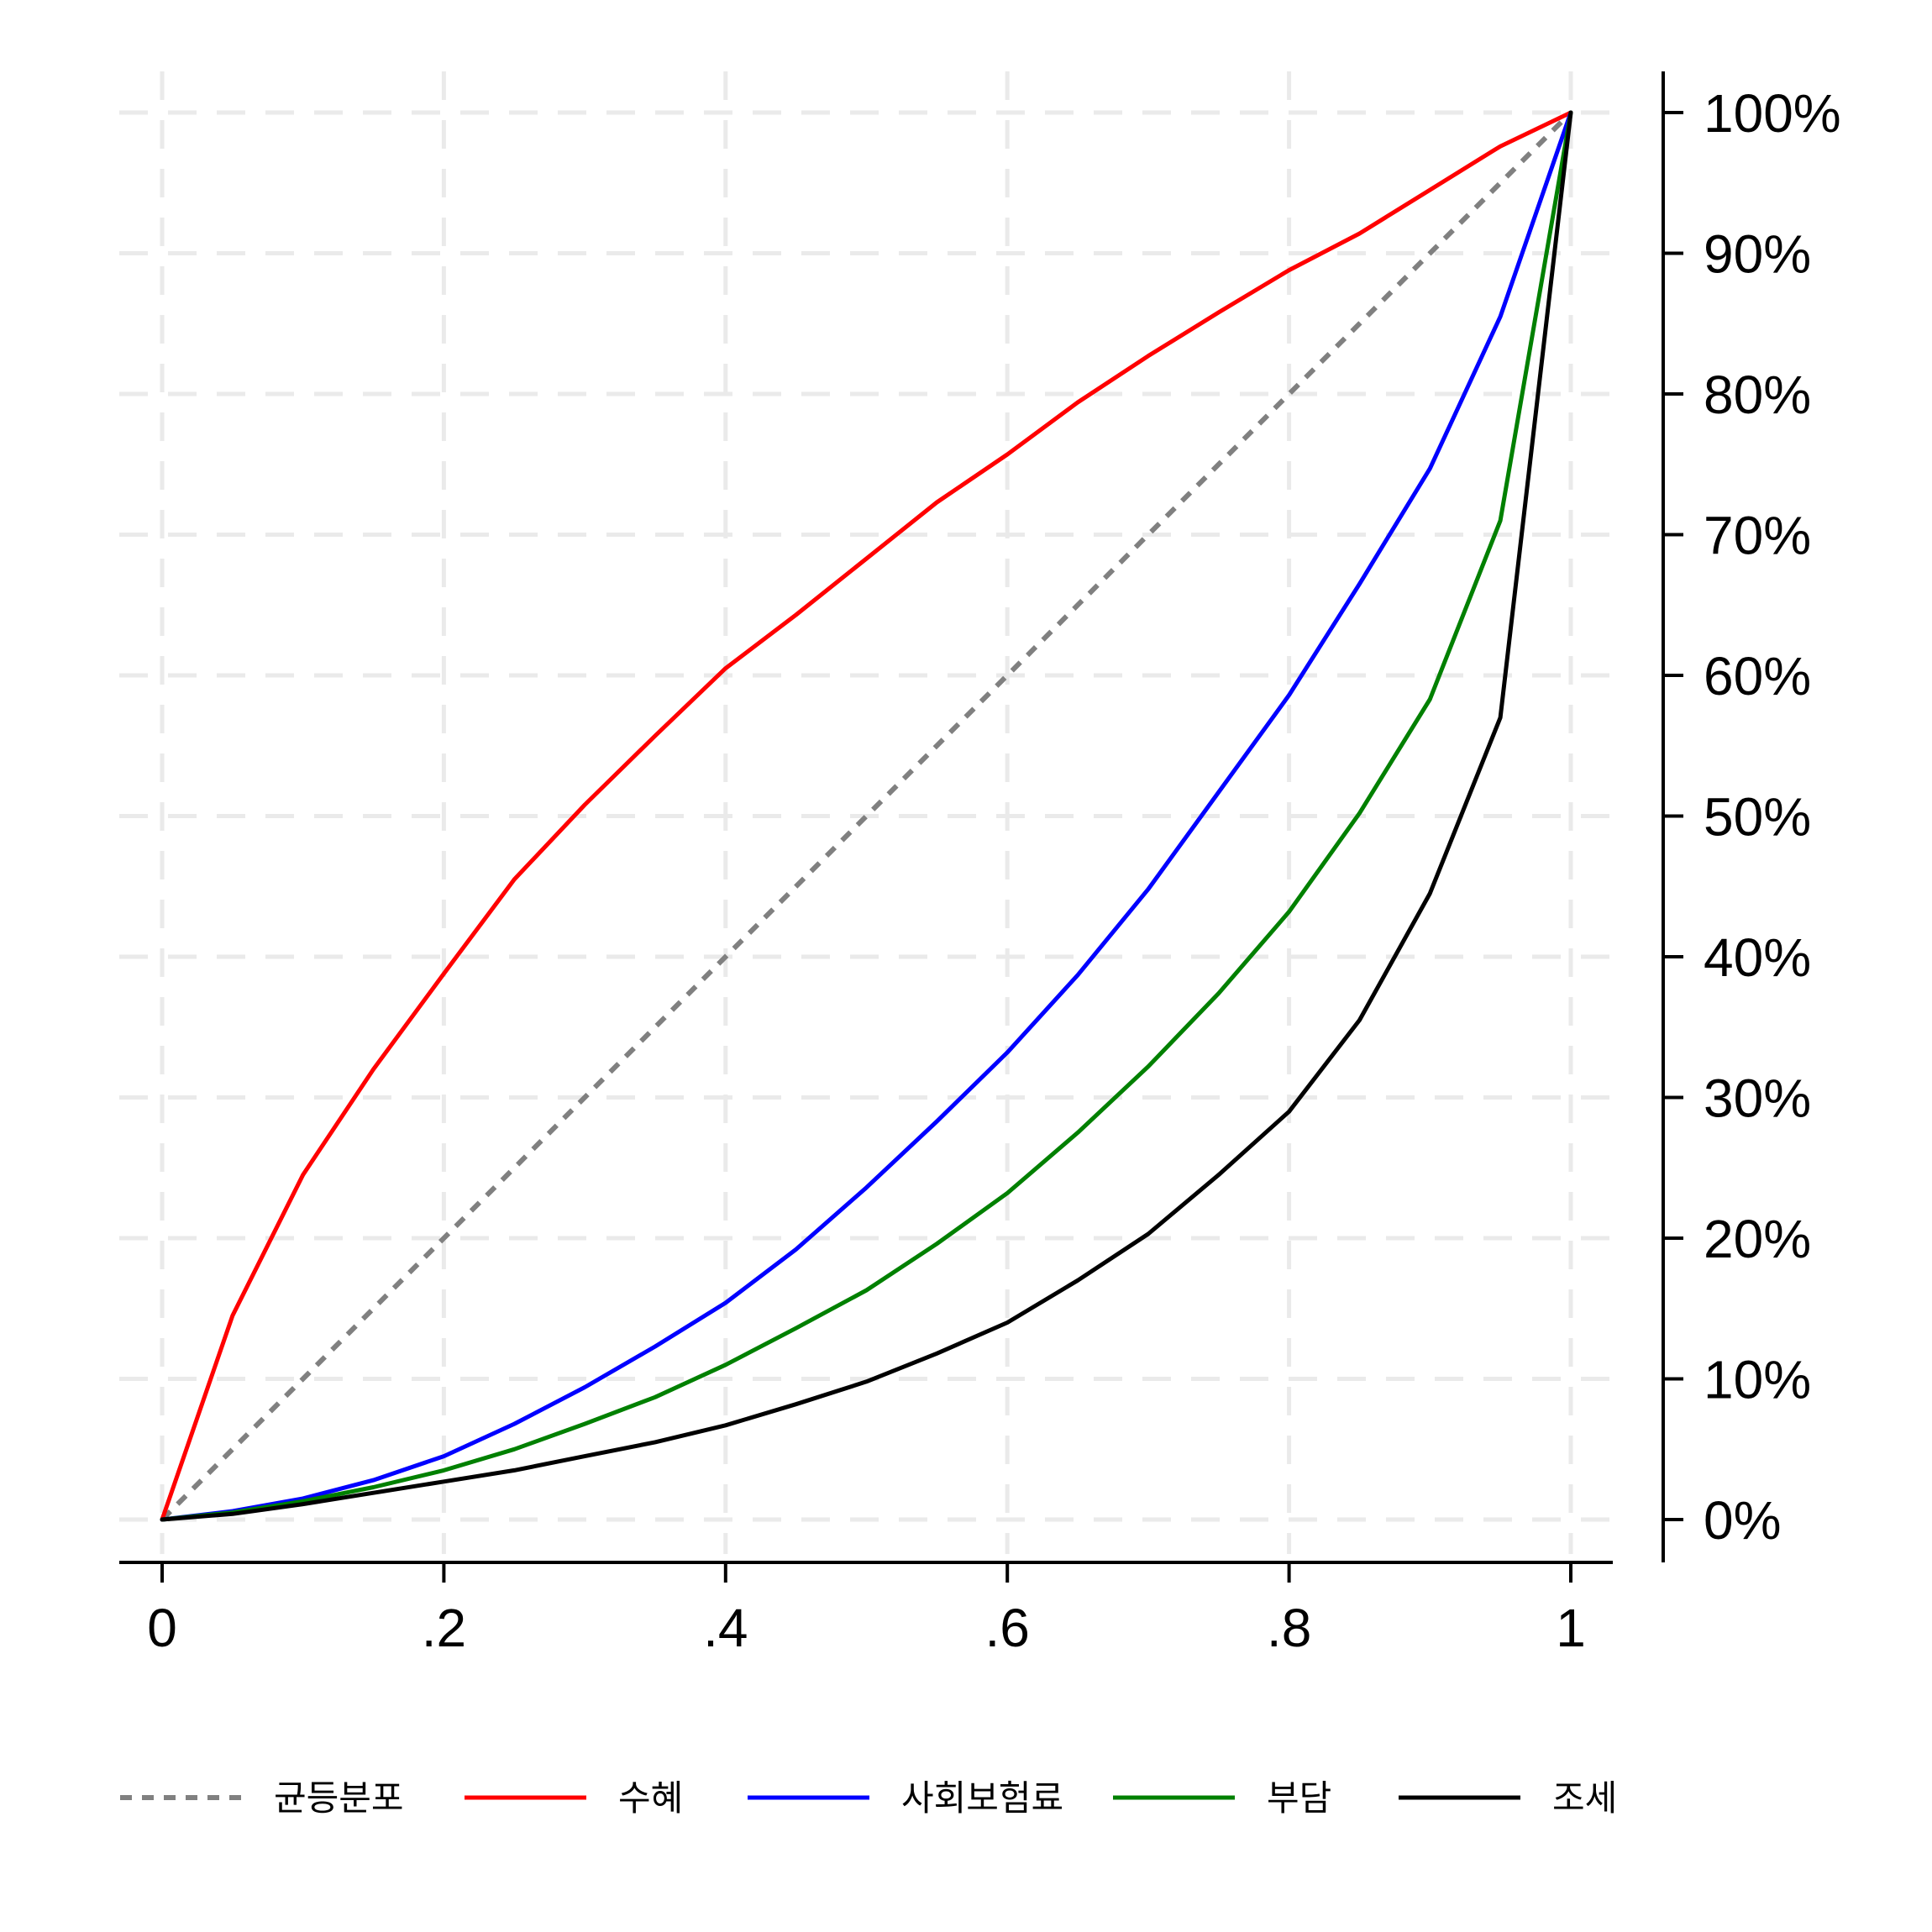 The image size is (1932, 1932). Describe the element at coordinates (1007, 1628) in the screenshot. I see `x-tick-label: .6` at that location.